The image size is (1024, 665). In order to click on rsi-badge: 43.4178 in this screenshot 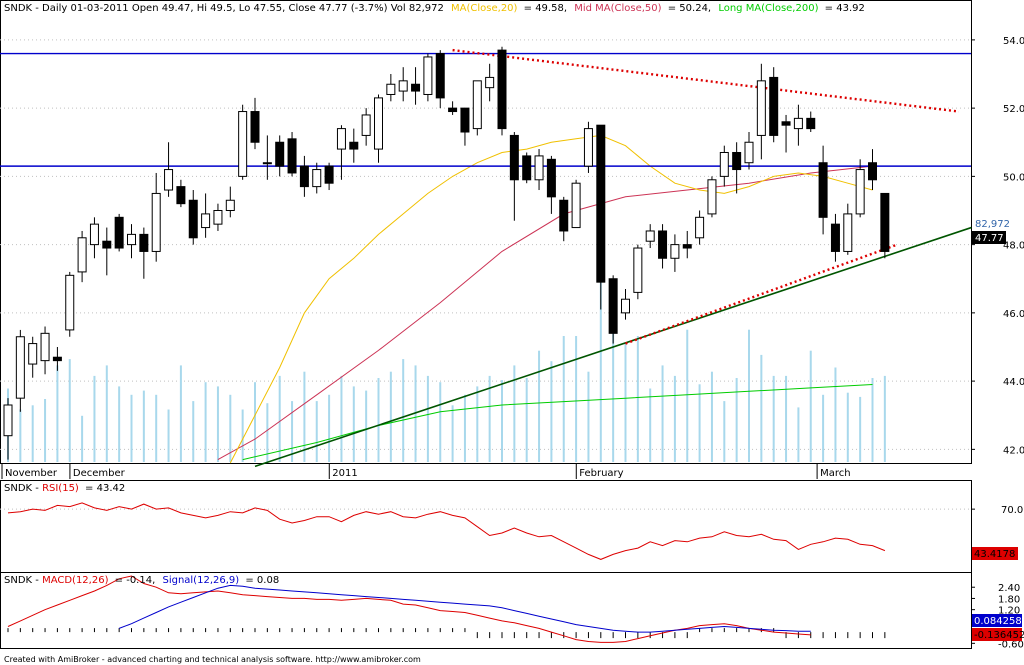, I will do `click(995, 553)`.